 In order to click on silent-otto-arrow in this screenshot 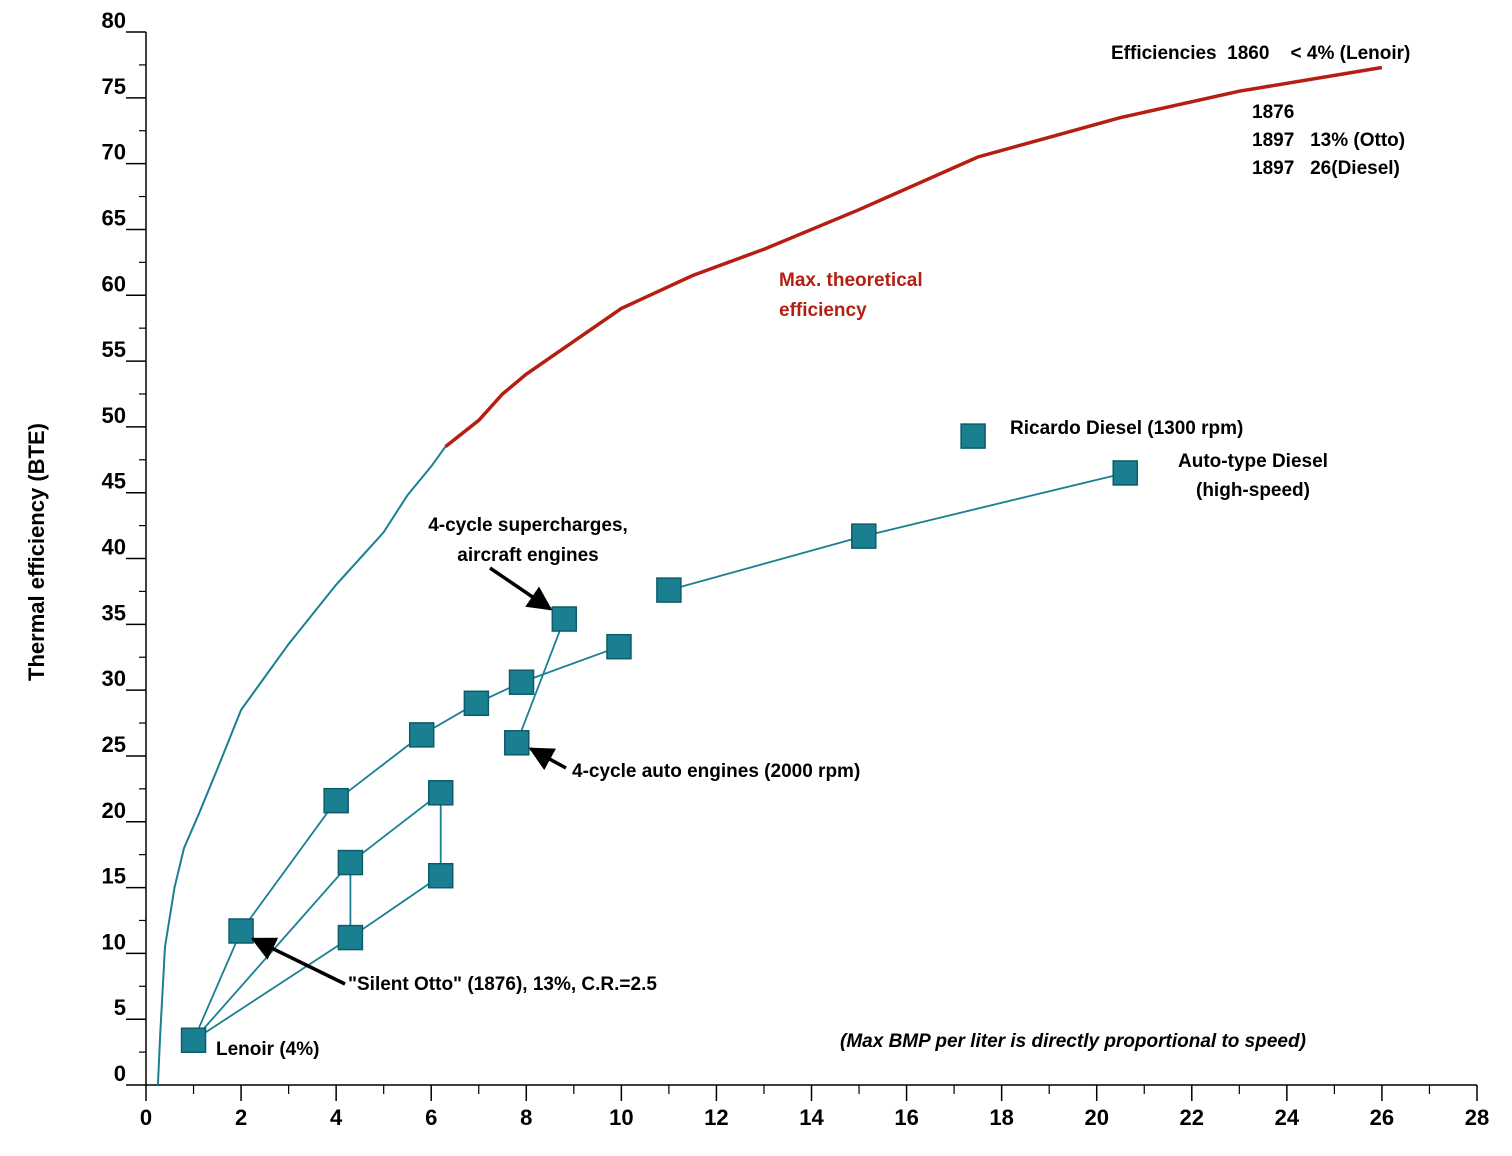, I will do `click(298, 961)`.